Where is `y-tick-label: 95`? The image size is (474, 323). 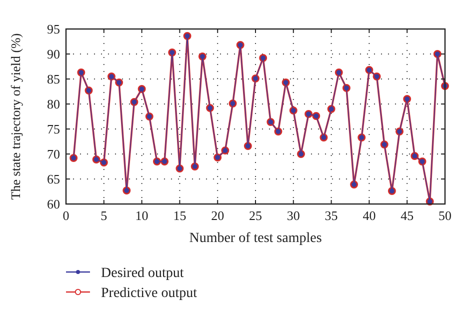 y-tick-label: 95 is located at coordinates (53, 29).